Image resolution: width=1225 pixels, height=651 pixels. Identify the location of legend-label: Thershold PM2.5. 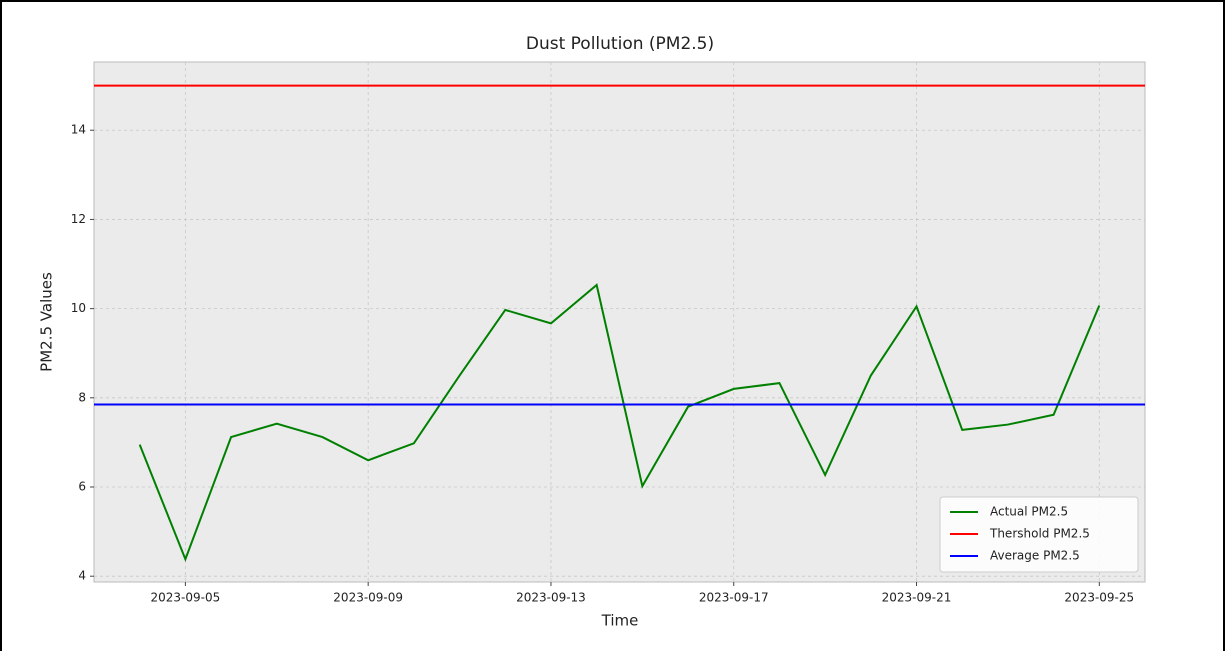
(1039, 534).